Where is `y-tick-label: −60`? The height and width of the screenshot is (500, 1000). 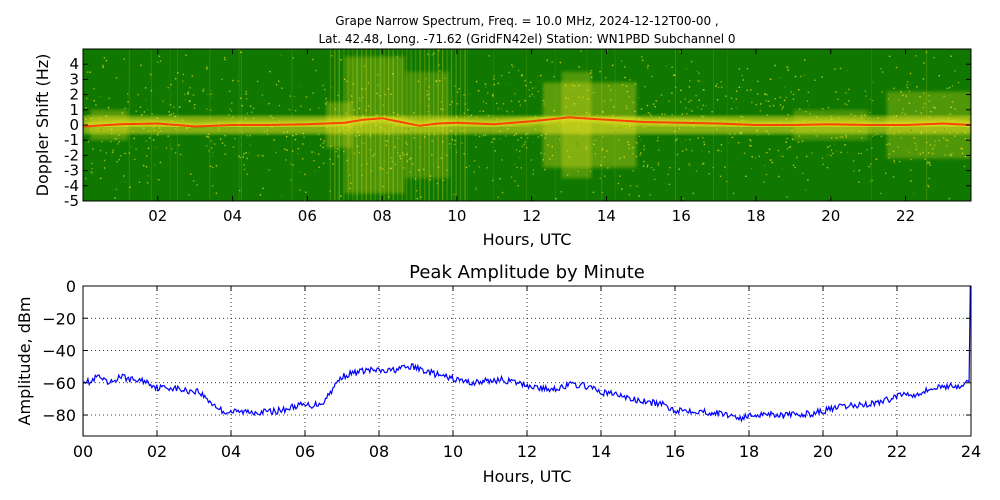
y-tick-label: −60 is located at coordinates (59, 383).